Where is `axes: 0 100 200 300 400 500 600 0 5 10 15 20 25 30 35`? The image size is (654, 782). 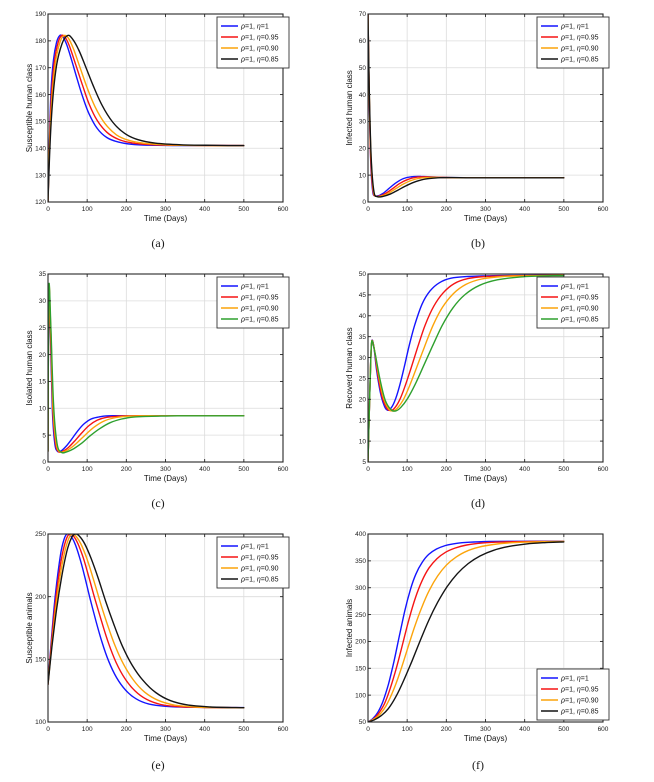
axes: 0 100 200 300 400 500 600 0 5 10 15 20 25 30 35 is located at coordinates (164, 372).